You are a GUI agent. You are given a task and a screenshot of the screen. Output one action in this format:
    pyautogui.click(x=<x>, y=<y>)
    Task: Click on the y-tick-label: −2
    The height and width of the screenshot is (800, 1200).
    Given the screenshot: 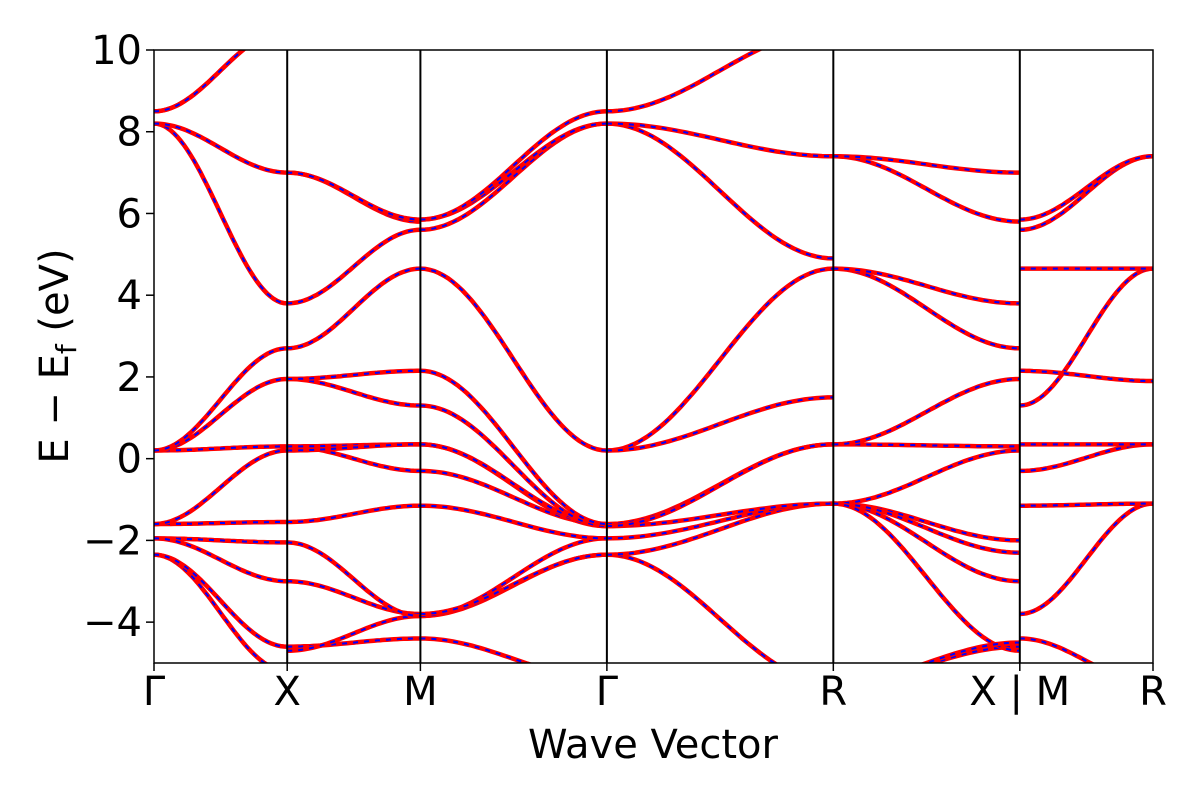 What is the action you would take?
    pyautogui.click(x=112, y=541)
    